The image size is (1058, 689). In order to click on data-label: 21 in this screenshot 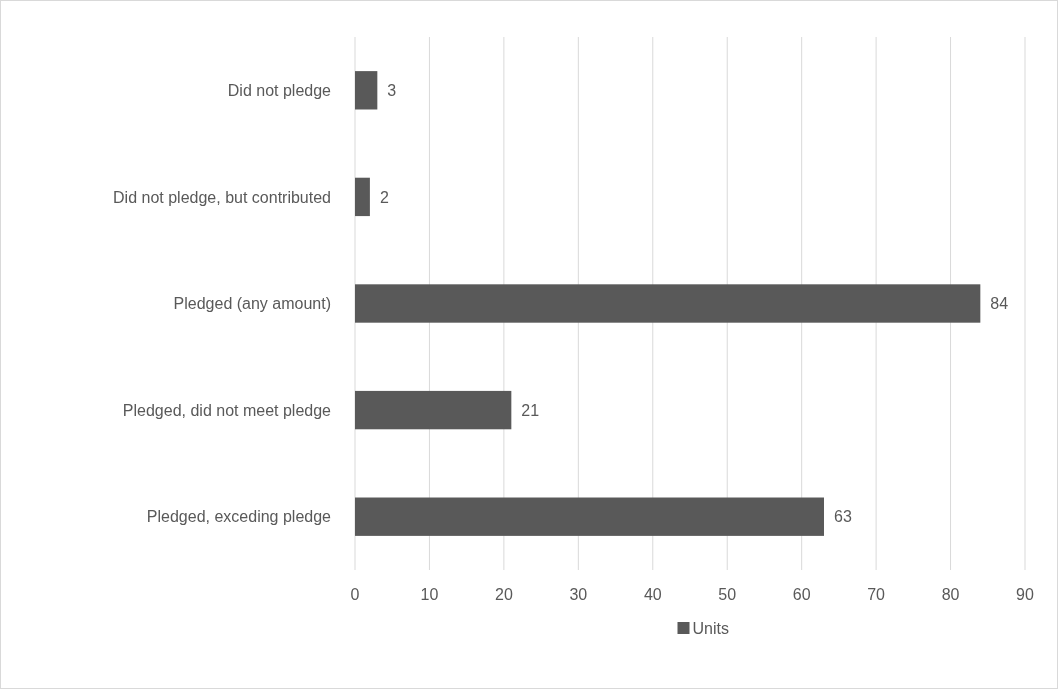, I will do `click(530, 410)`.